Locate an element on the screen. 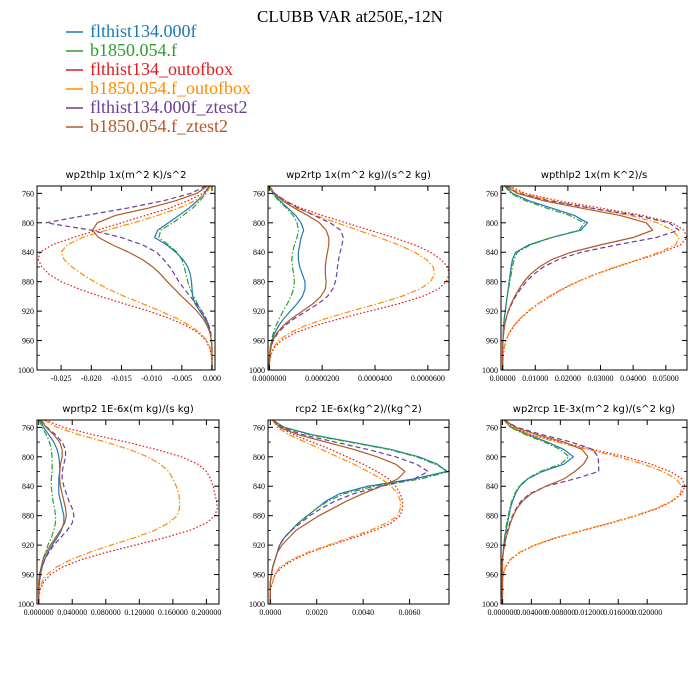 The height and width of the screenshot is (700, 700). panel-title: rcp2 1E-6x(kg^2)/(kg^2) is located at coordinates (358, 409).